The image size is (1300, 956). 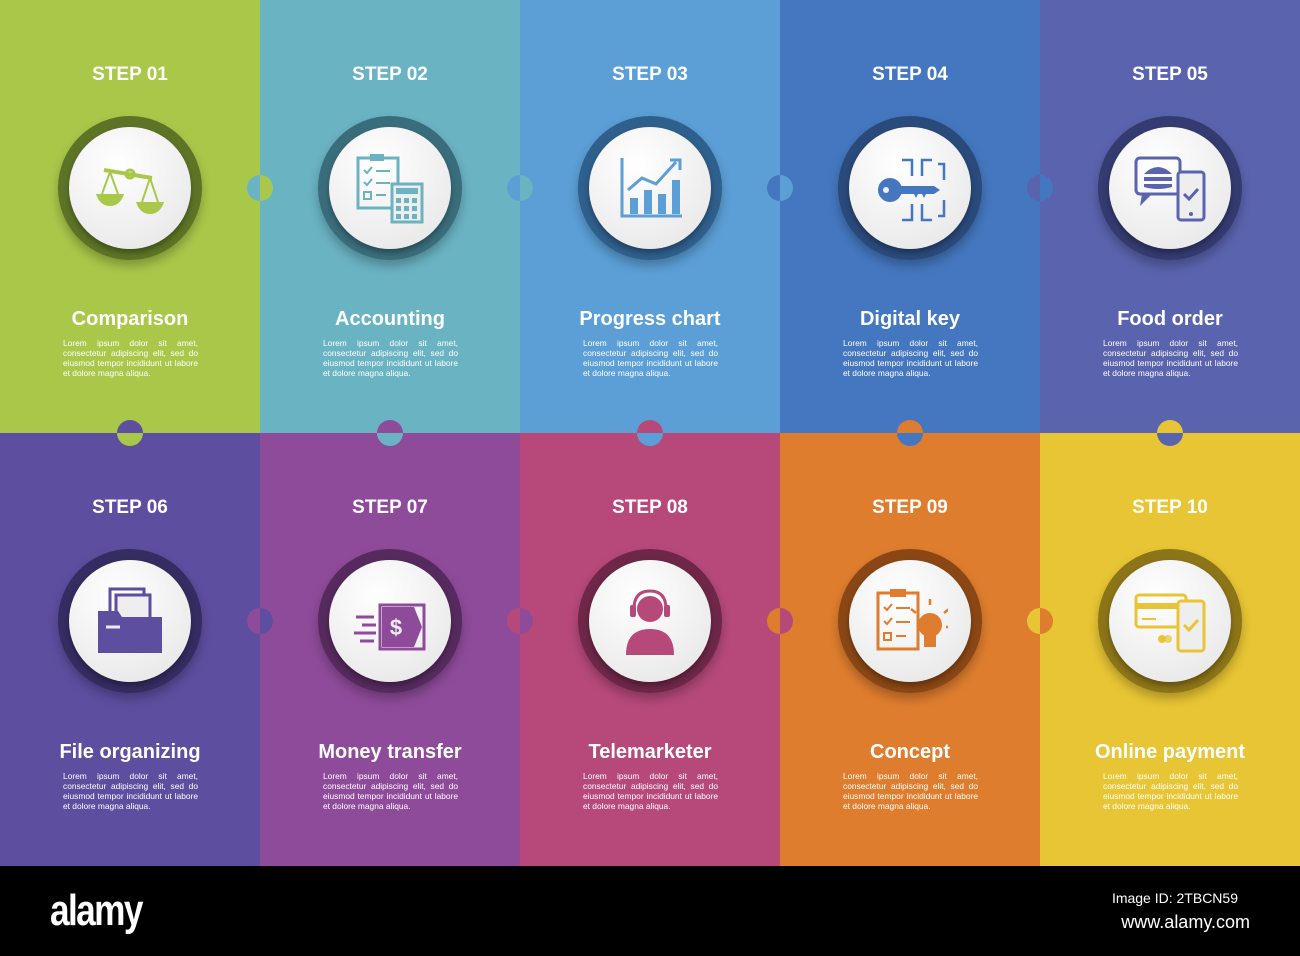 I want to click on step-label: STEP 04, so click(x=910, y=74).